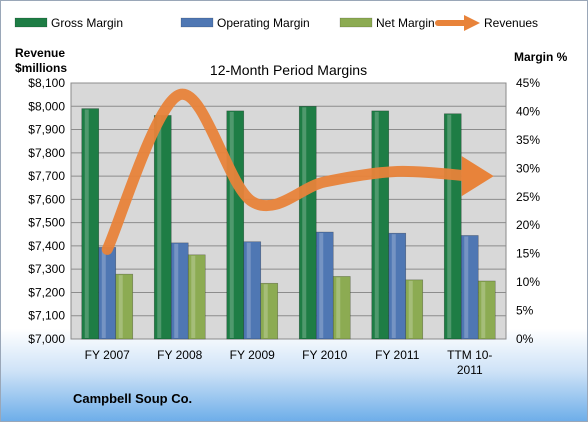 This screenshot has height=422, width=588. What do you see at coordinates (288, 70) in the screenshot?
I see `chart-title: 12-Month Period Margins` at bounding box center [288, 70].